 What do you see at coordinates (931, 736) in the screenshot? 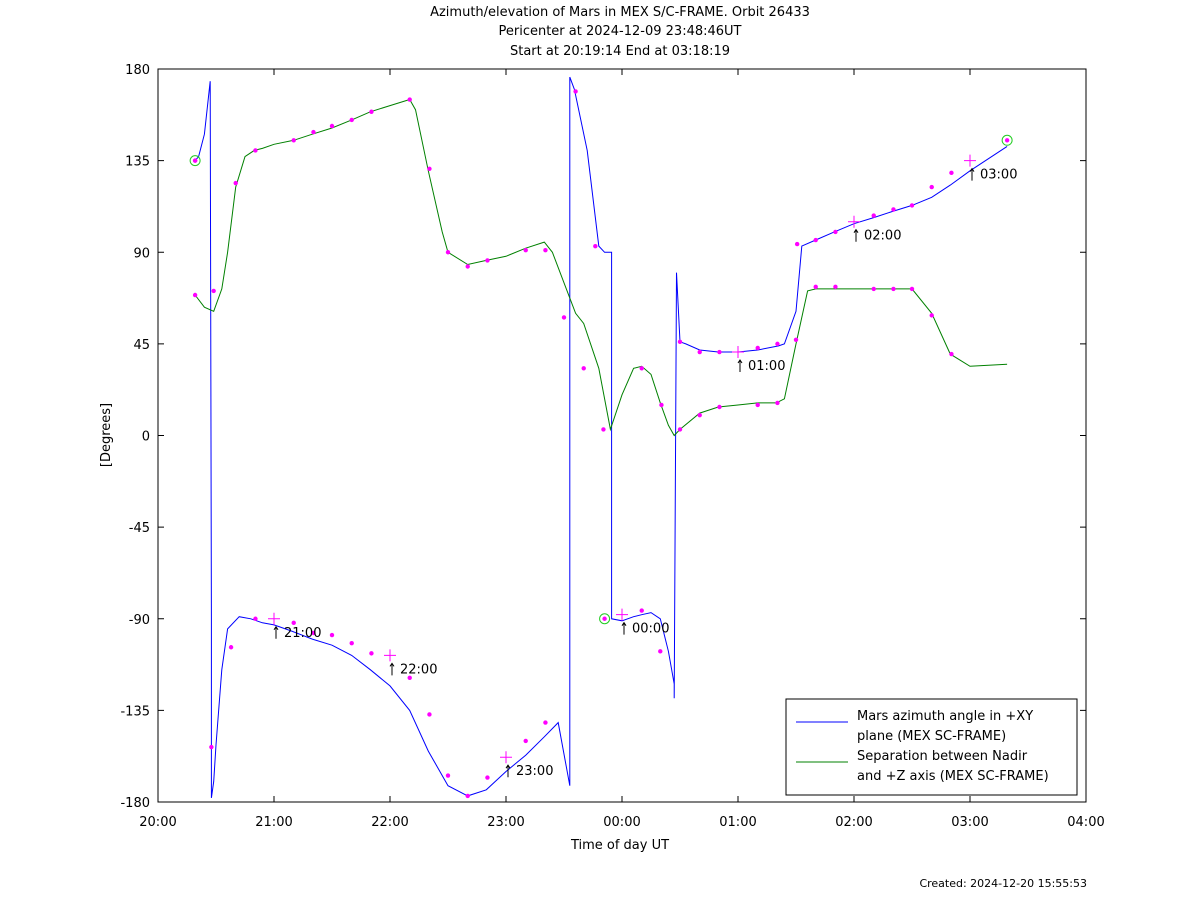
I see `legend-label: plane (MEX SC-FRAME)` at bounding box center [931, 736].